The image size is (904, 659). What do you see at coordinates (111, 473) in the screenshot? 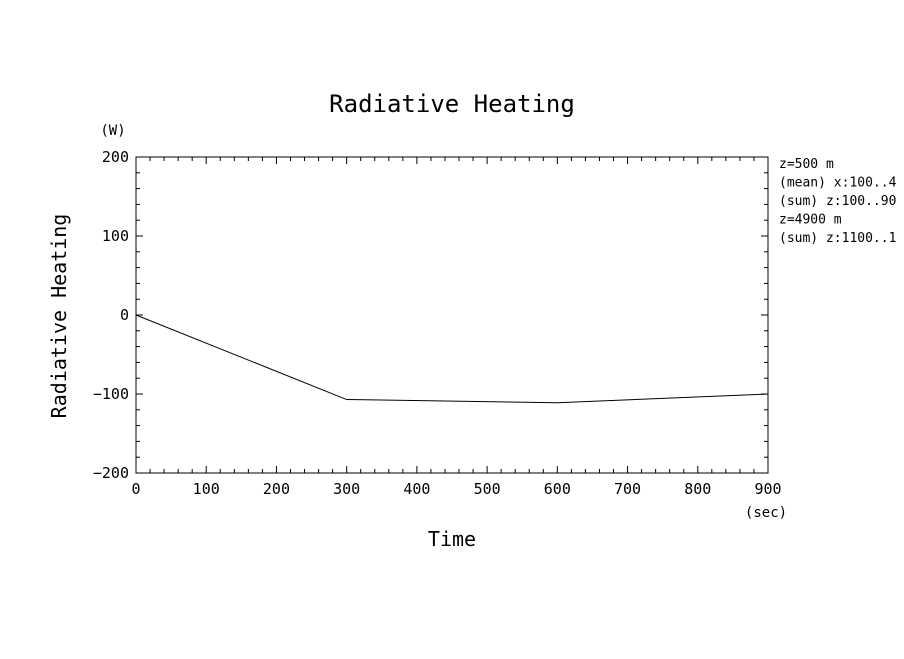
I see `y-tick-label: −200` at bounding box center [111, 473].